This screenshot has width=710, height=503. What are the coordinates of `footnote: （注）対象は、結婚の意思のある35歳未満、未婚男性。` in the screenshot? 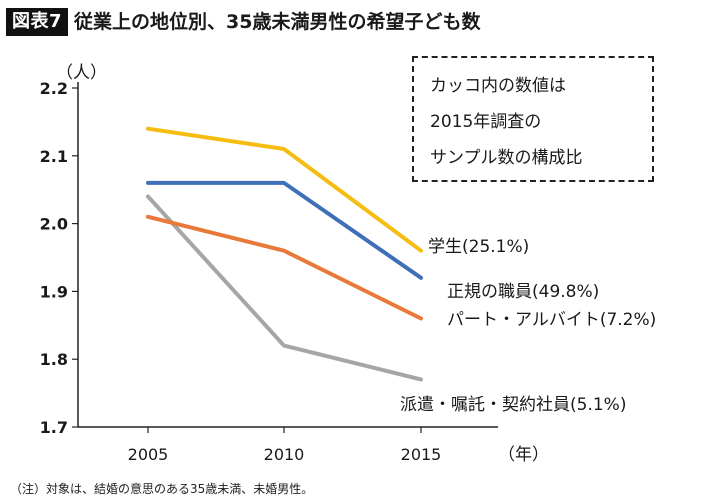 It's located at (162, 489).